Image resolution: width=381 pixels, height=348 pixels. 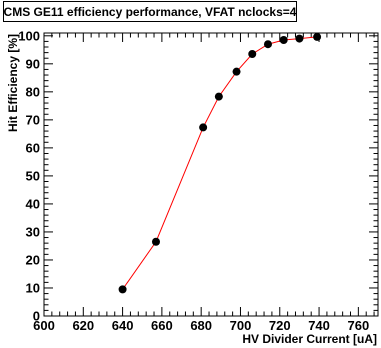 What do you see at coordinates (319, 325) in the screenshot?
I see `x-tick-label: 740` at bounding box center [319, 325].